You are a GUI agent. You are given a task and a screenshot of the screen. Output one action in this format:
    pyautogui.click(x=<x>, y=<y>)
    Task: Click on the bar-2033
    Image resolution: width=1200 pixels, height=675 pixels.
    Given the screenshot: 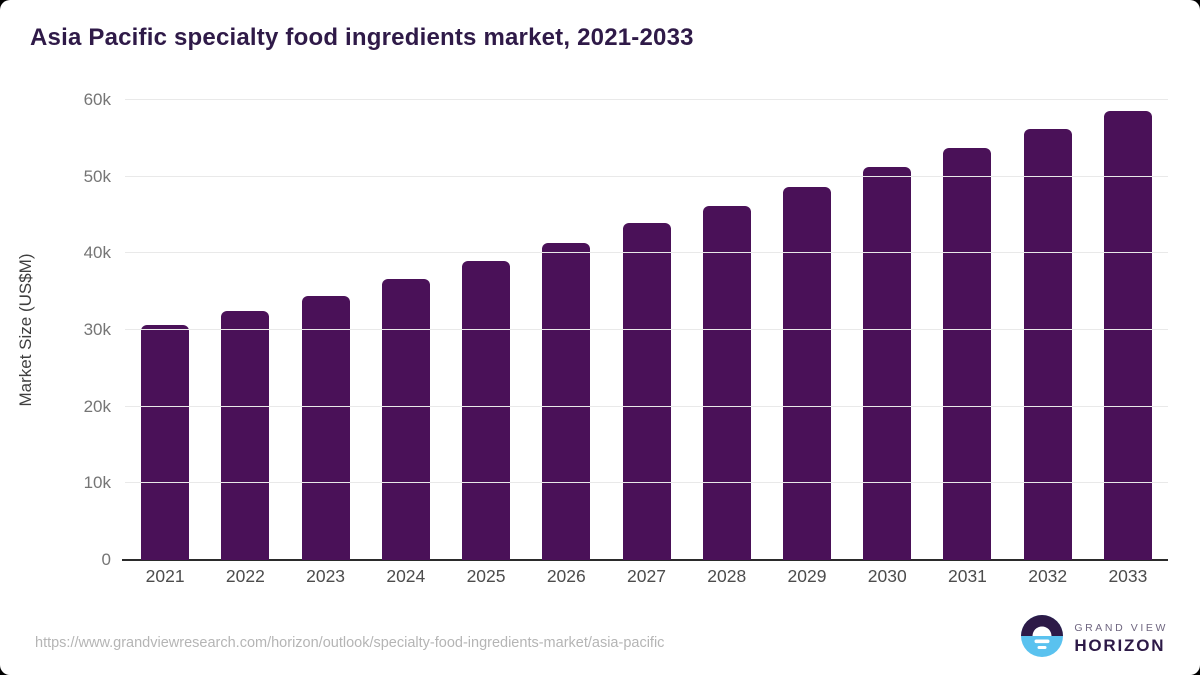 What is the action you would take?
    pyautogui.click(x=1127, y=335)
    